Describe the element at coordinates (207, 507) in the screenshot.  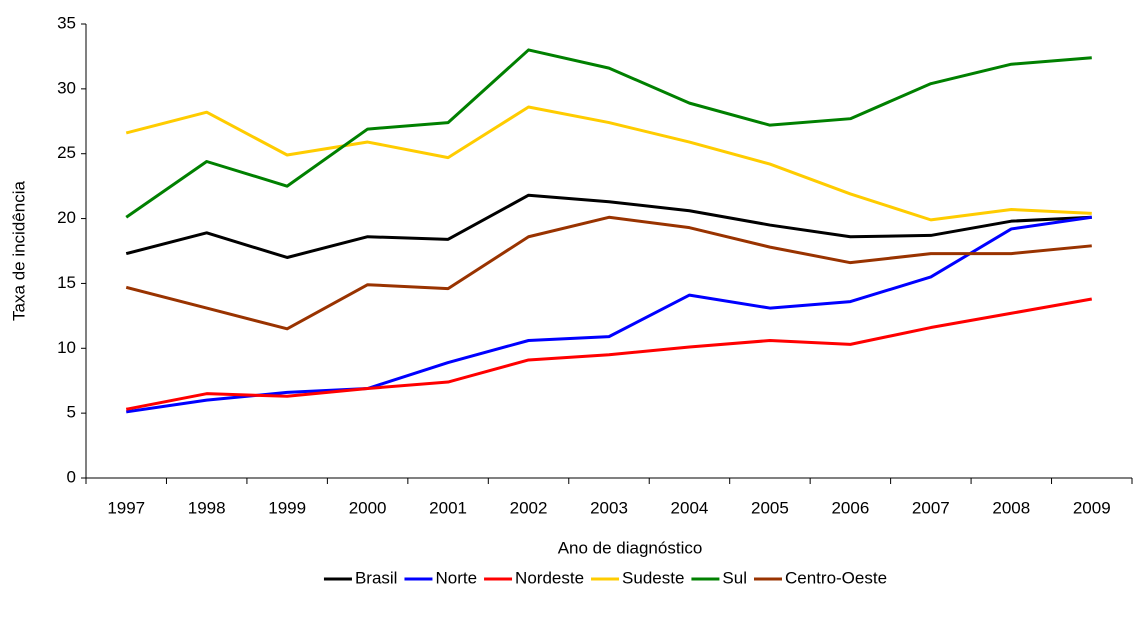
I see `x-tick-label: 1998` at that location.